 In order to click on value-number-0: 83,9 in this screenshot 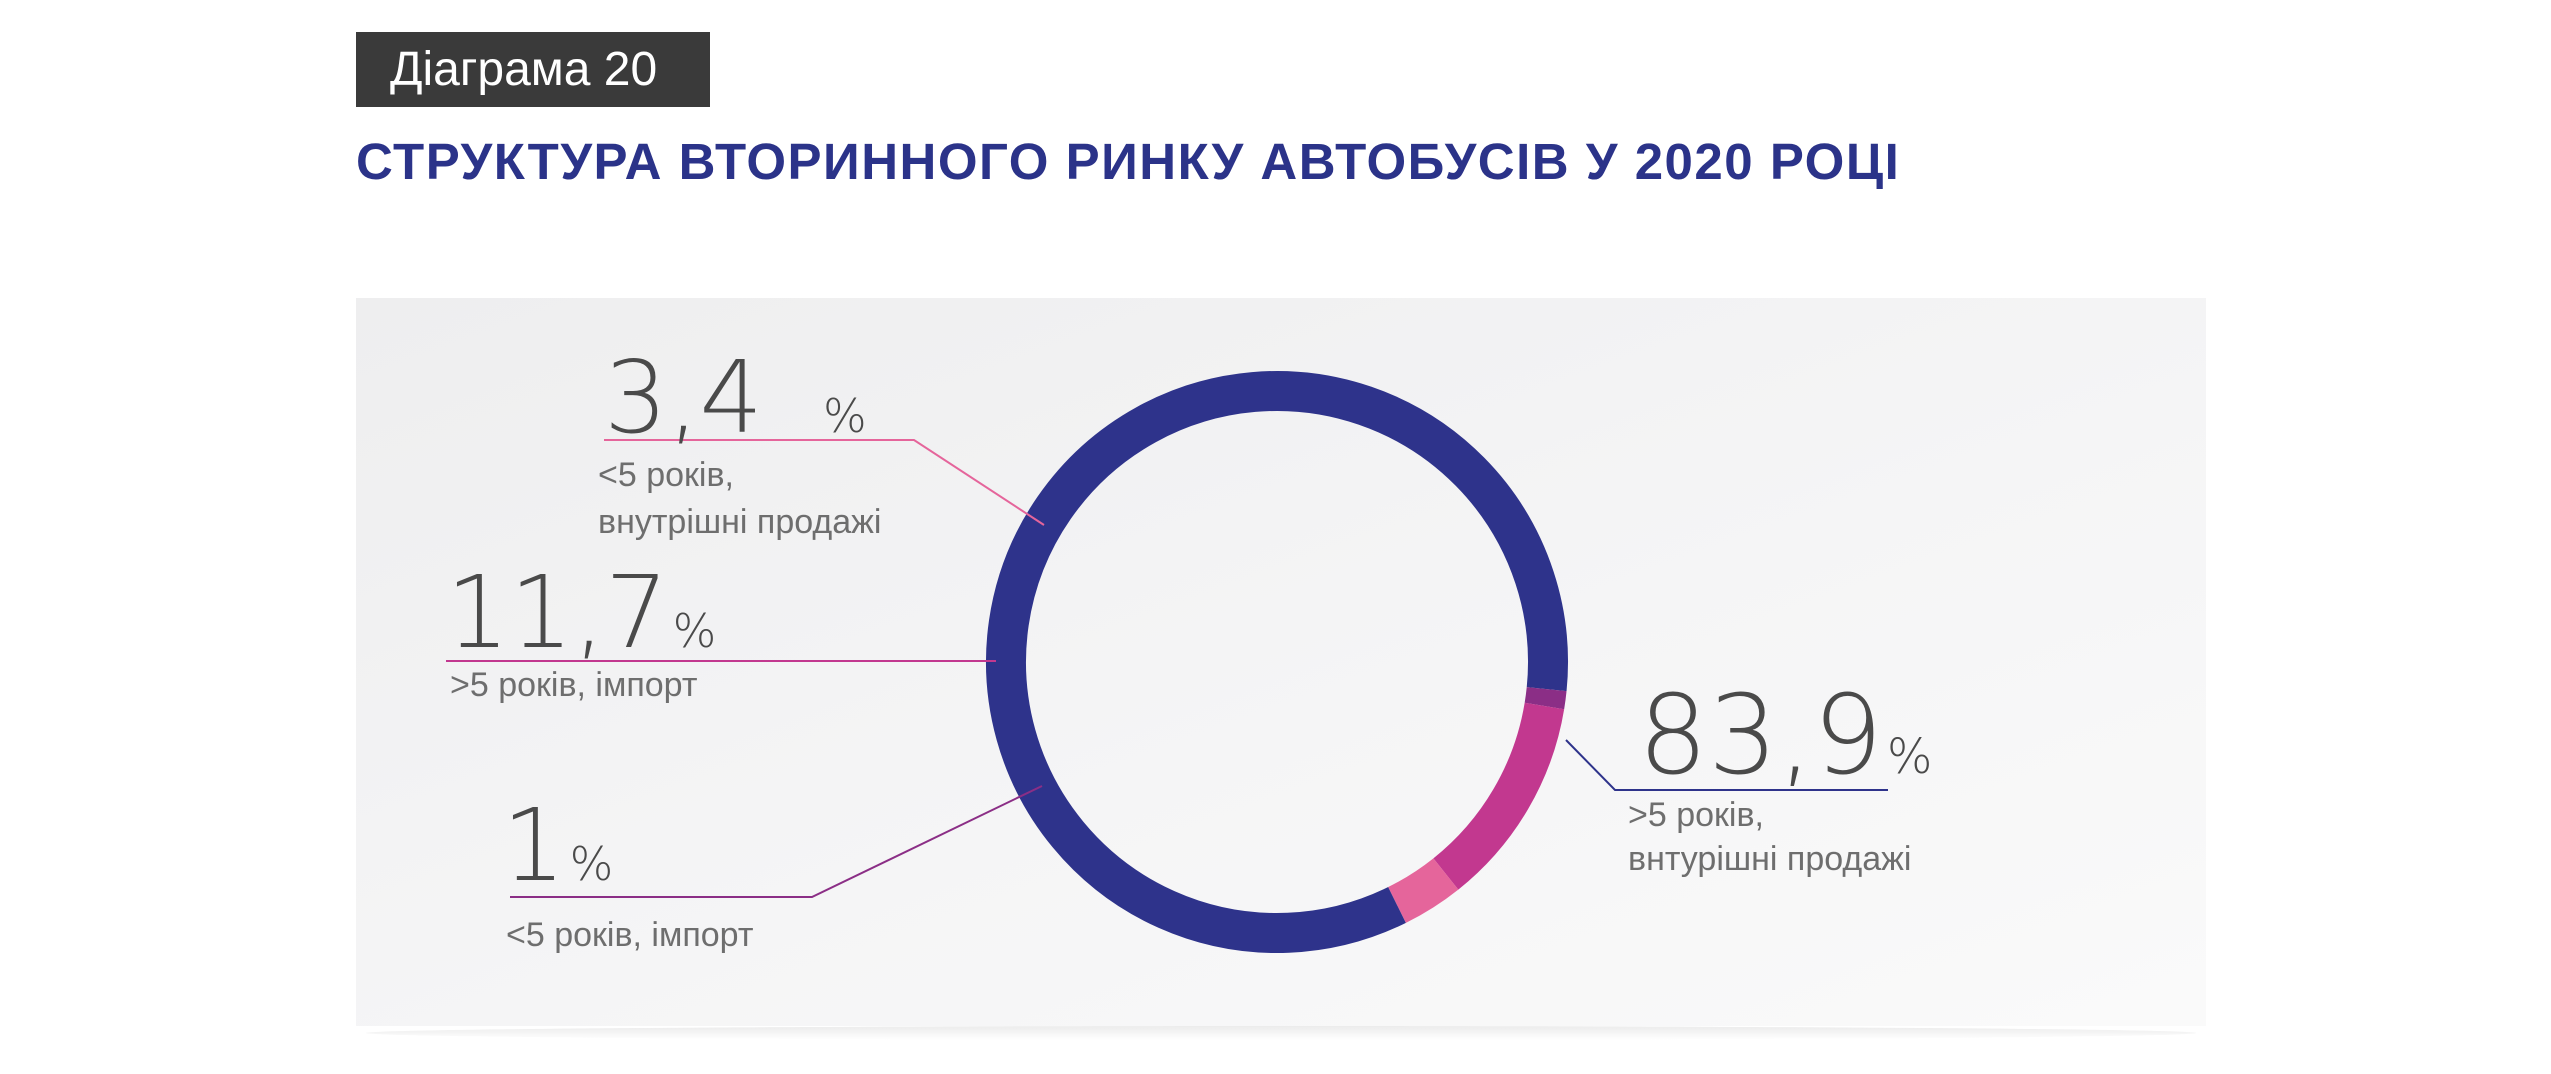, I will do `click(1760, 735)`.